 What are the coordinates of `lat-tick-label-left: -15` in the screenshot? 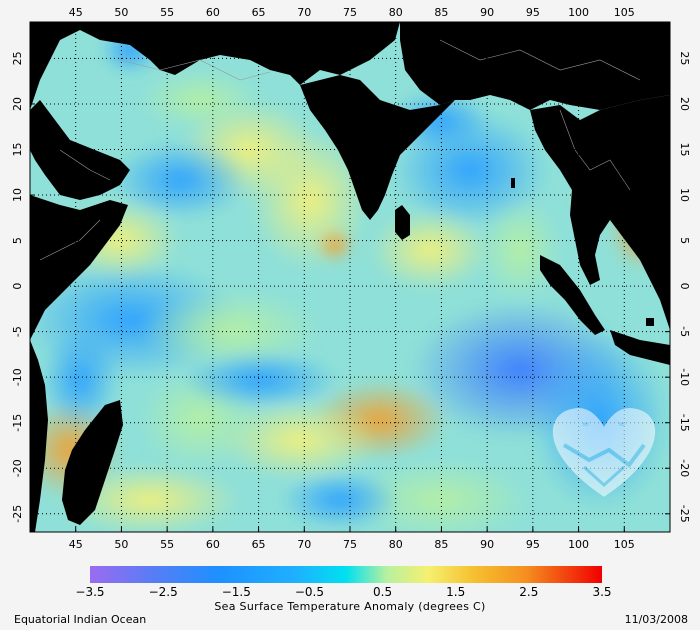 It's located at (17, 423).